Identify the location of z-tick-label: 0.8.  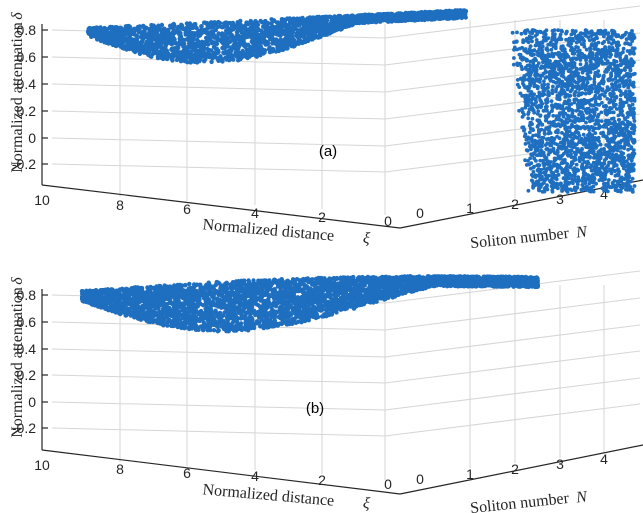
(27, 30).